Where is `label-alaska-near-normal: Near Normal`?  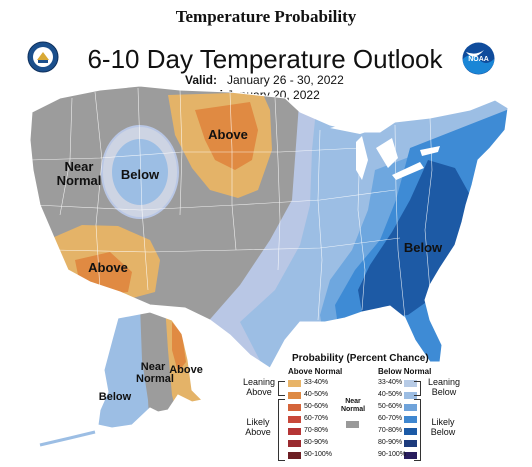
label-alaska-near-normal: Near Normal is located at coordinates (155, 373).